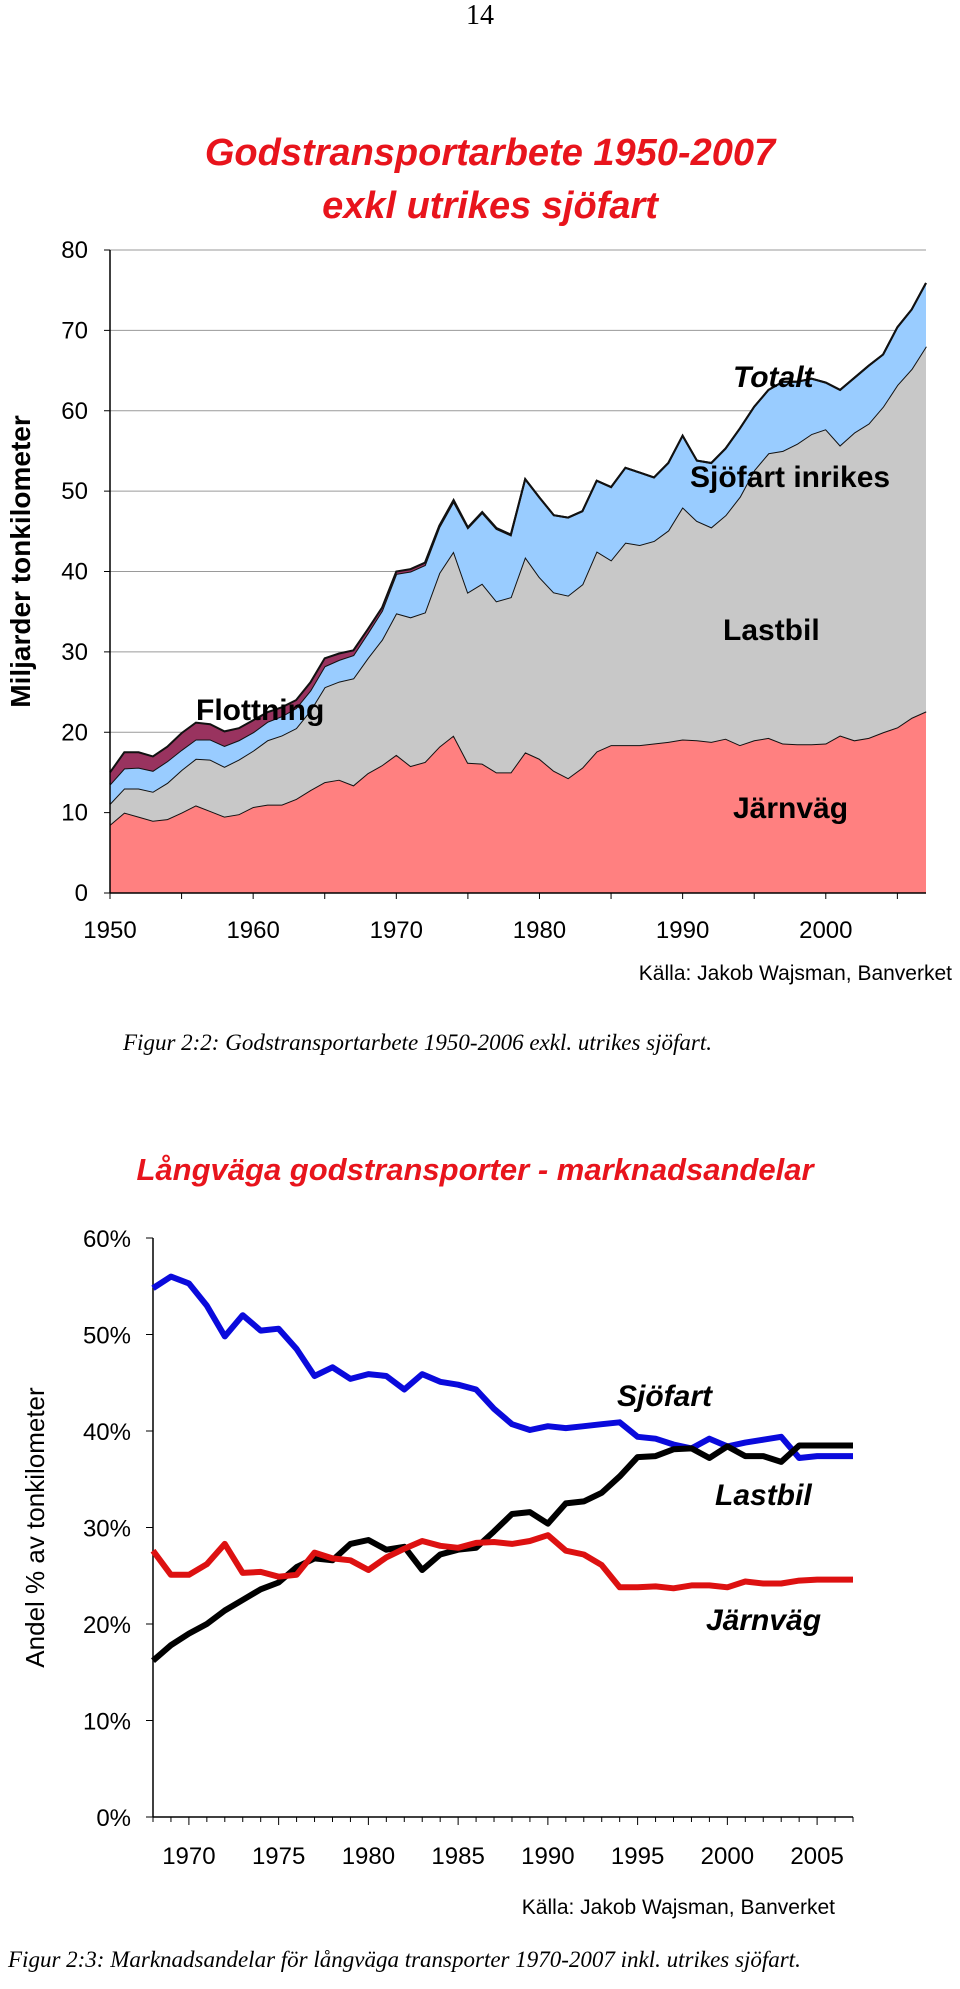  Describe the element at coordinates (107, 1529) in the screenshot. I see `y-tick-label: 30%` at that location.